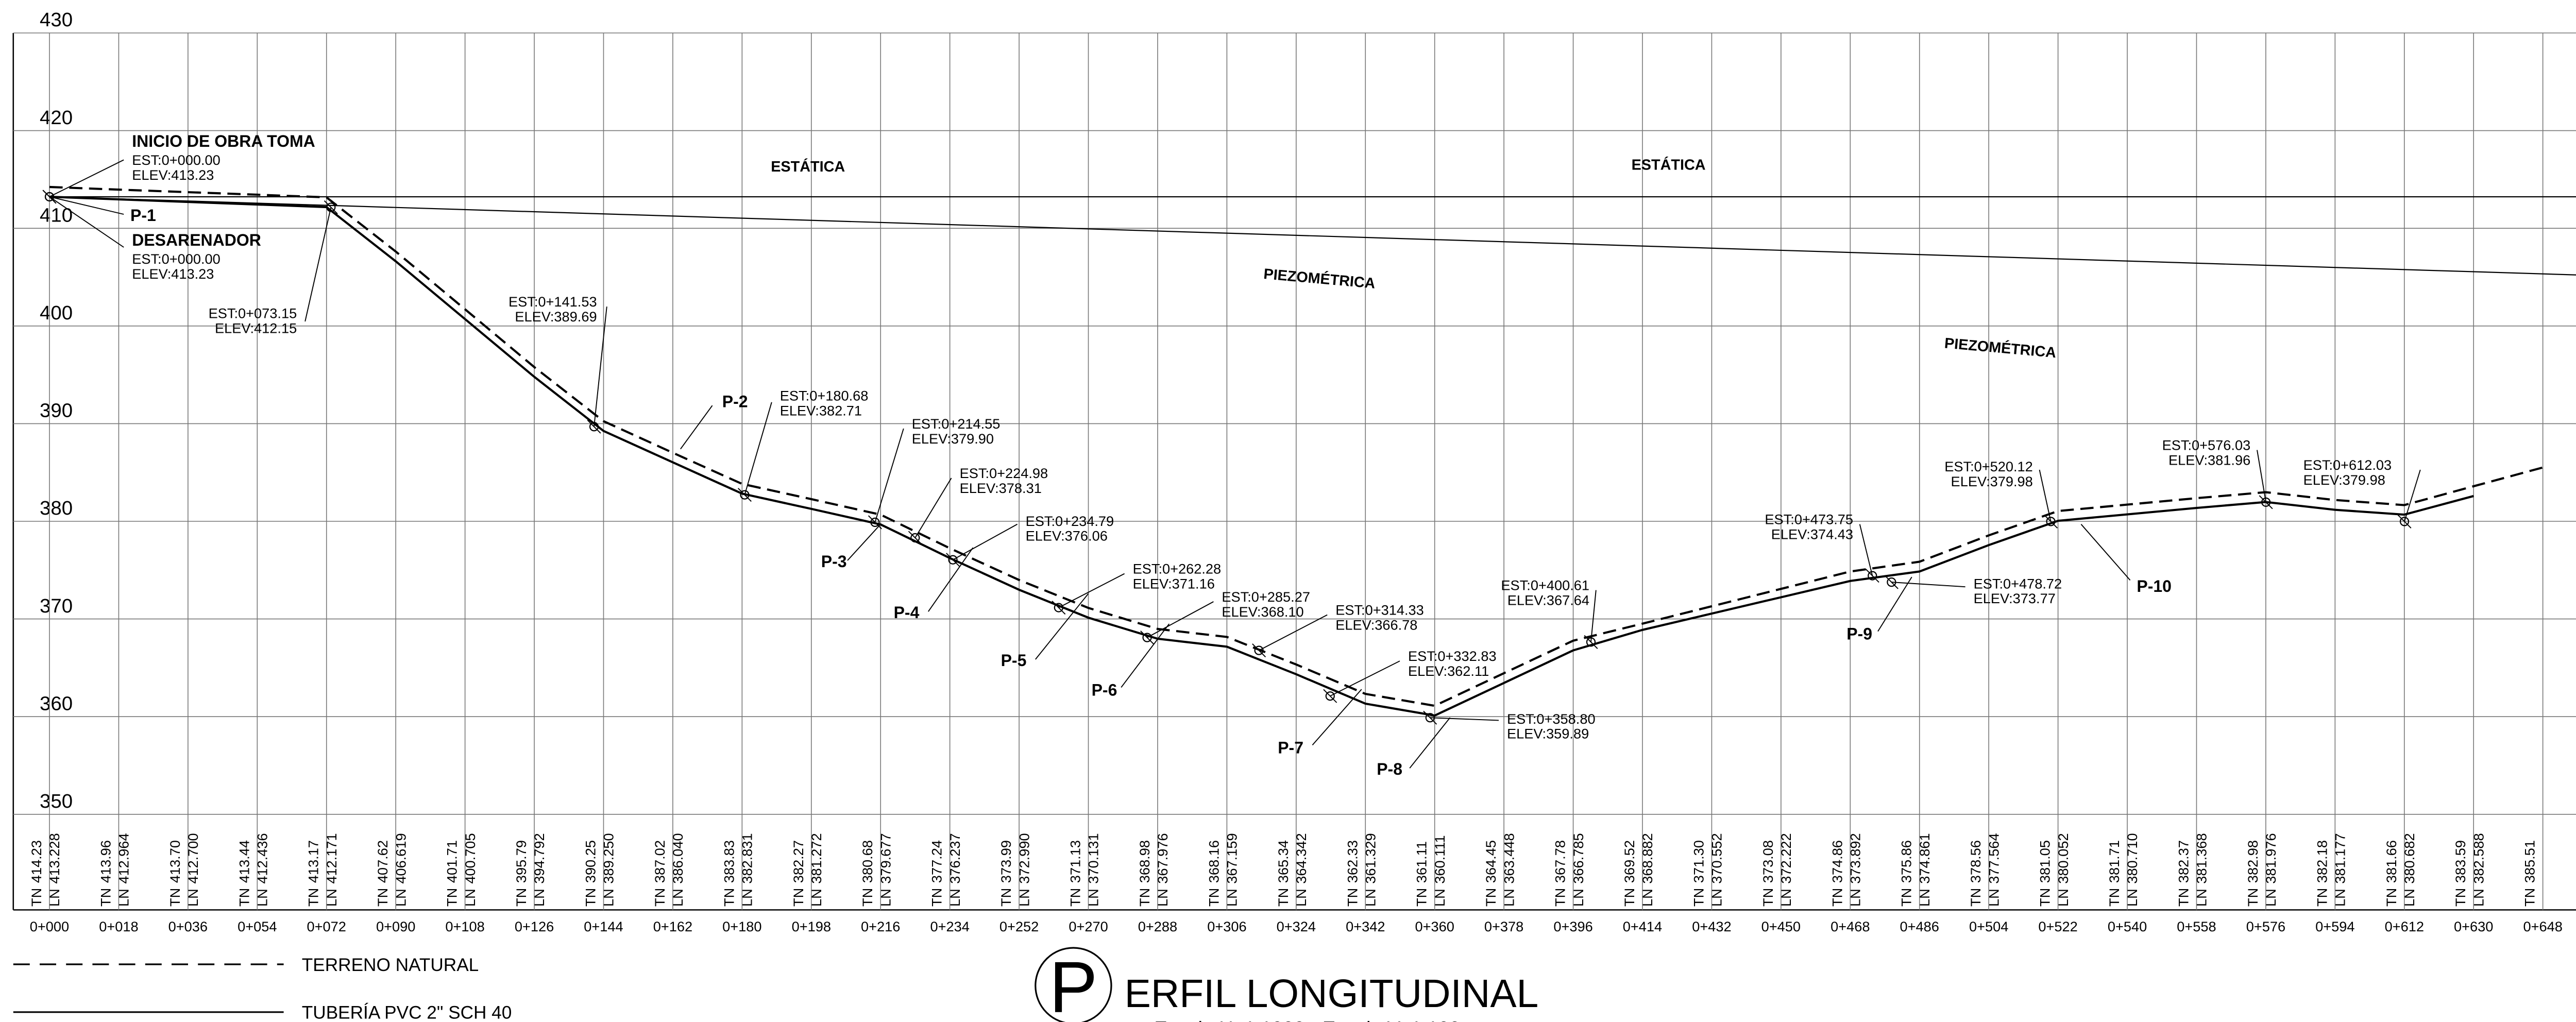 This screenshot has width=2576, height=1022. Describe the element at coordinates (539, 858) in the screenshot. I see `table-number: 394.792` at that location.